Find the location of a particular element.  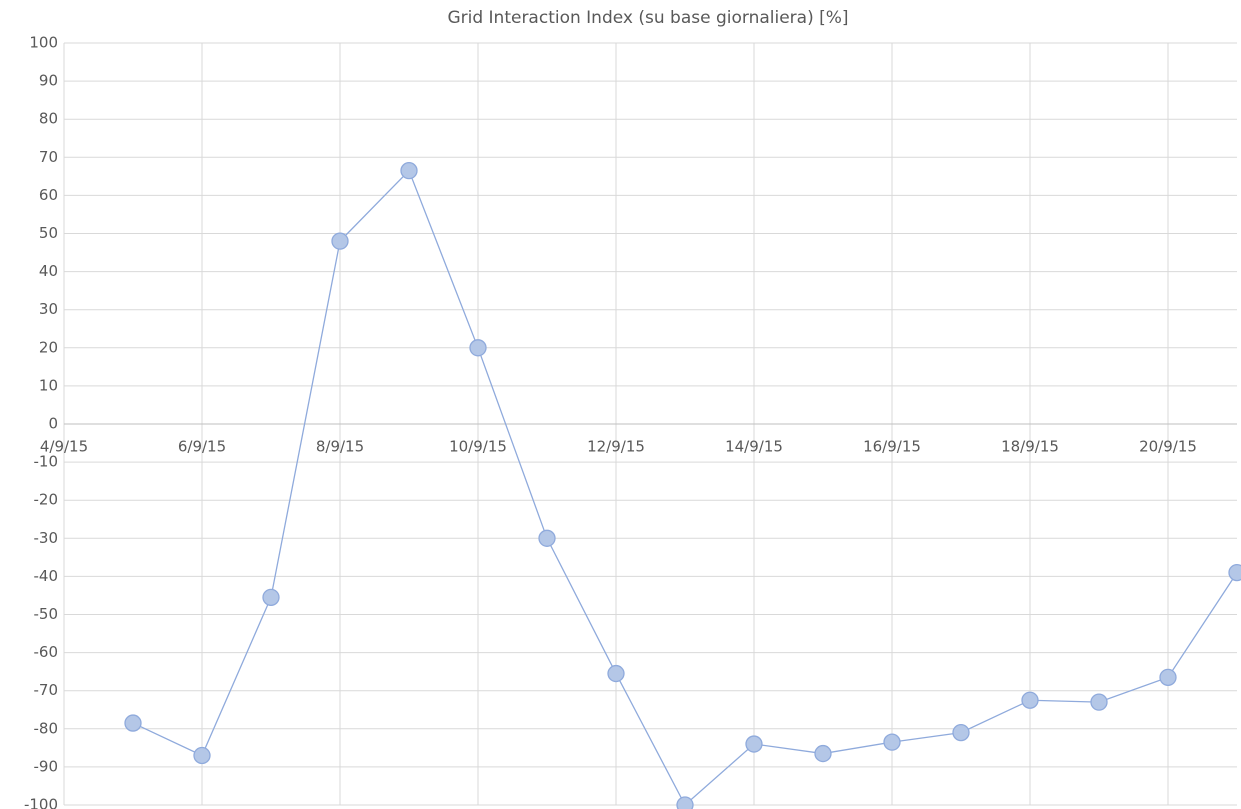

x-tick-label: 4/9/15 is located at coordinates (64, 447).